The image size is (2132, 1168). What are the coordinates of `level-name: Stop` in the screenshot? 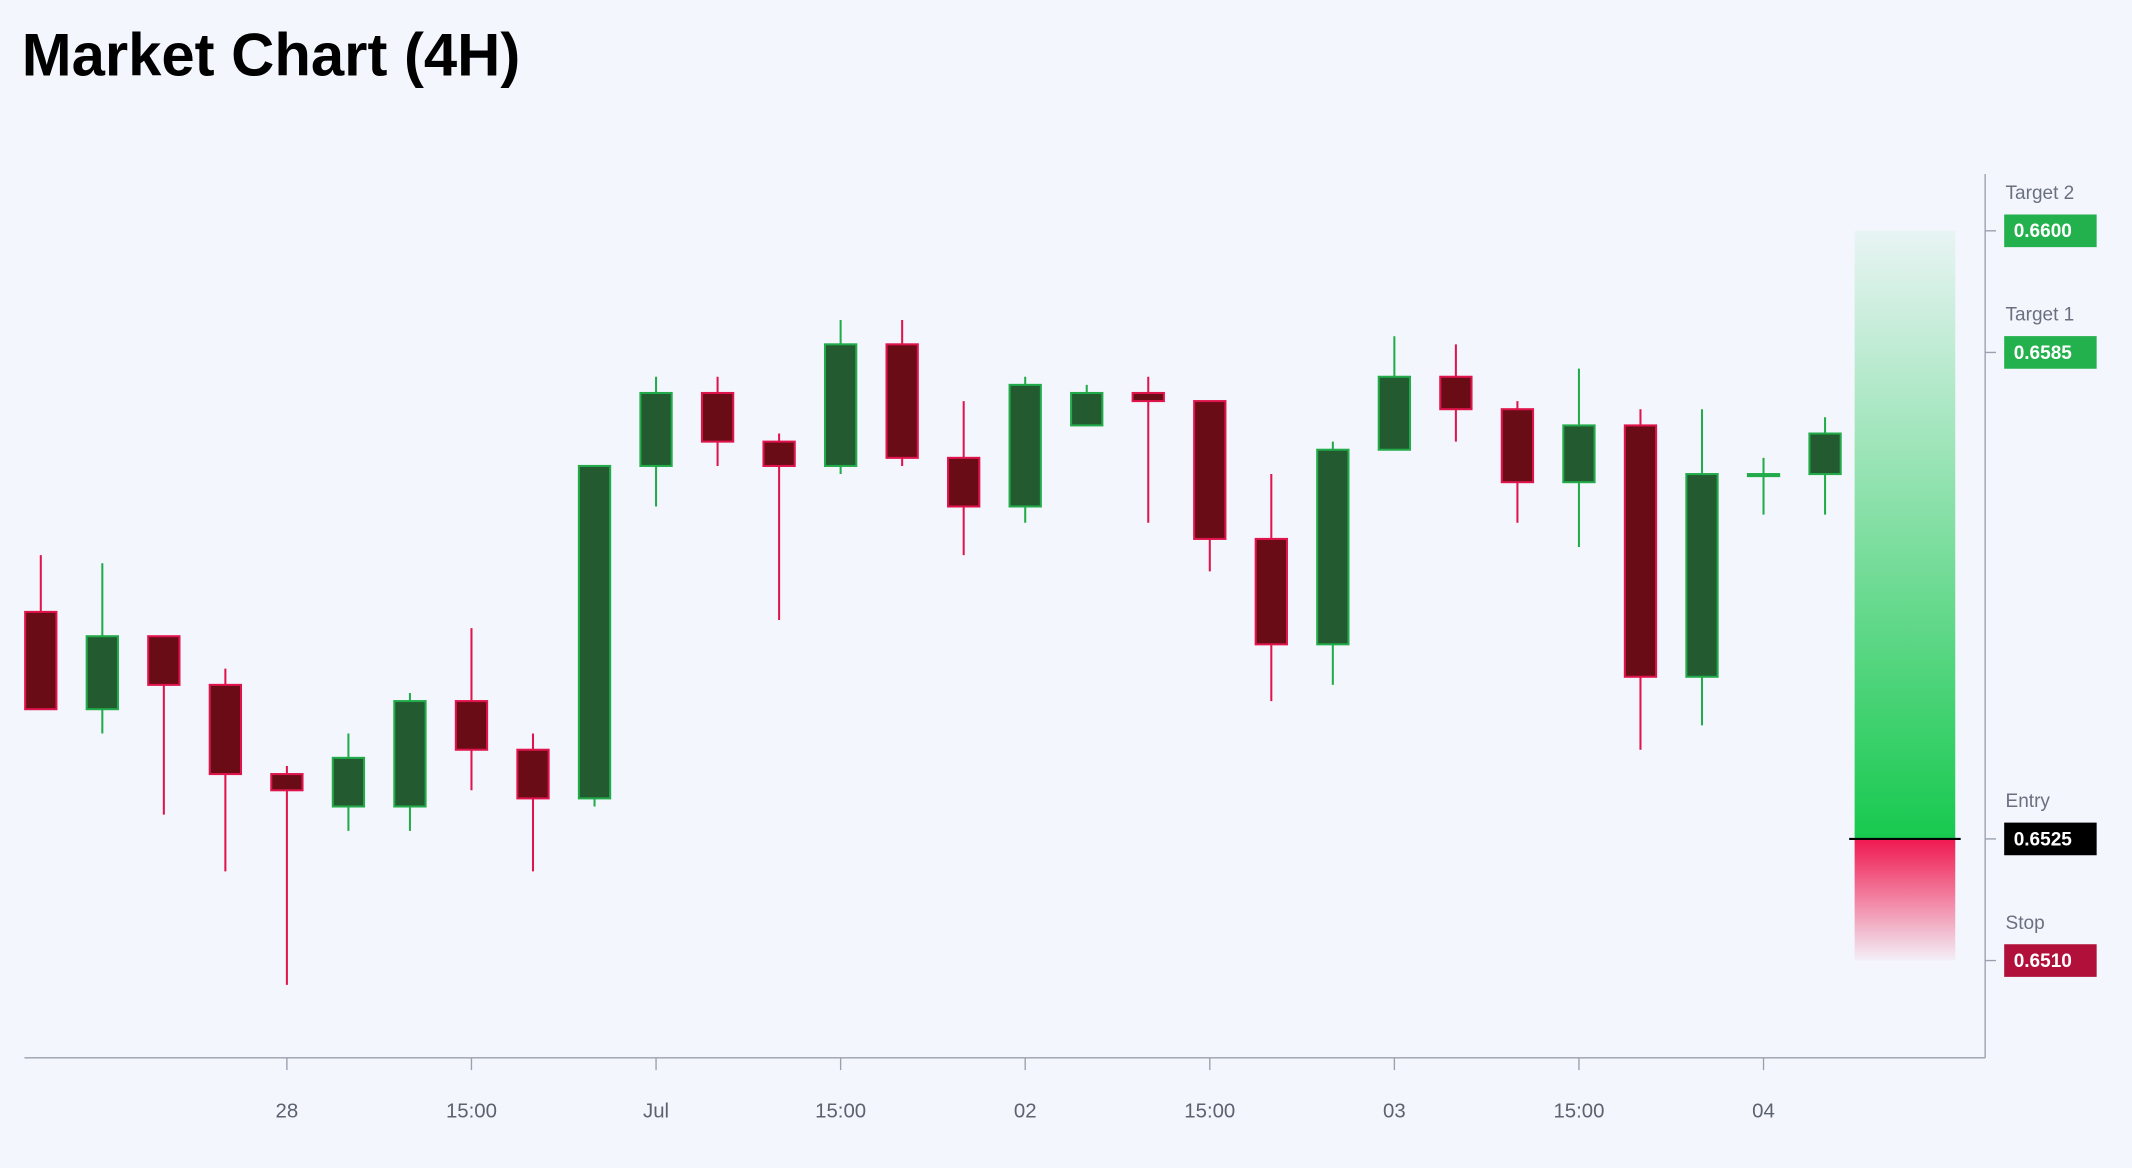 It's located at (2025, 923).